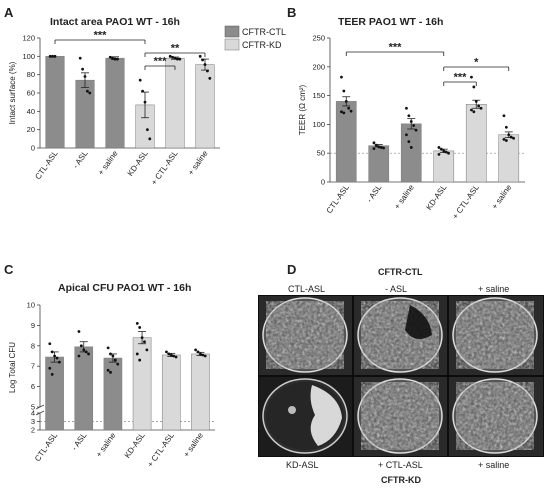  What do you see at coordinates (400, 272) in the screenshot?
I see `photo-grid-top-title: CFTR-CTL` at bounding box center [400, 272].